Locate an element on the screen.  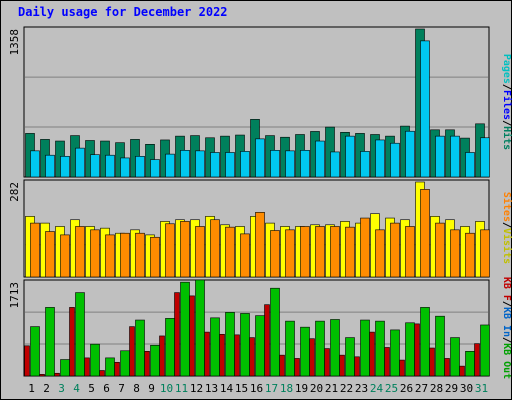
legend-item: Visits is located at coordinates (506, 246).